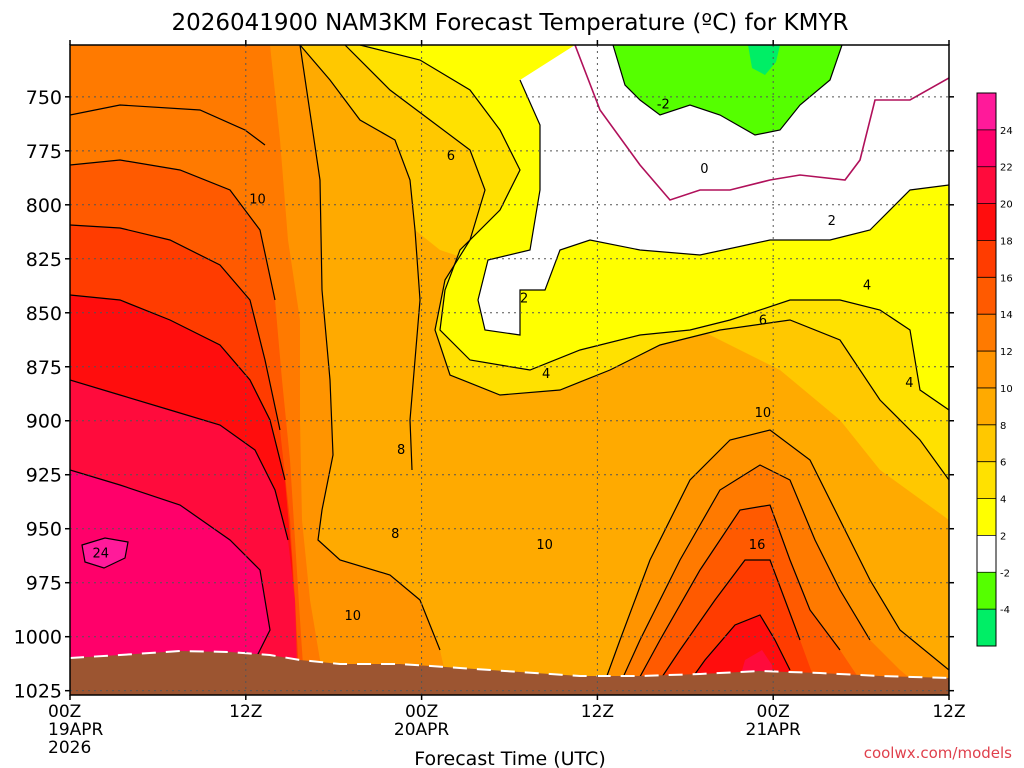 This screenshot has height=768, width=1024. Describe the element at coordinates (1006, 168) in the screenshot. I see `colorbar-label: 22` at that location.